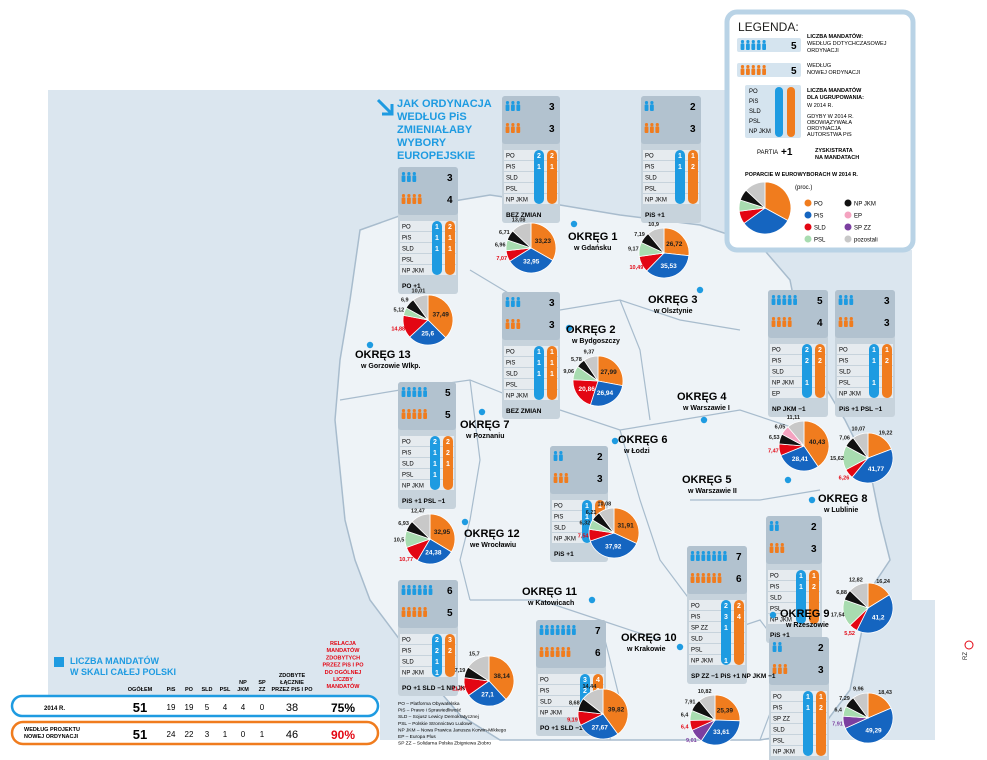  What do you see at coordinates (398, 310) in the screenshot?
I see `pie-value-label: 5,12` at bounding box center [398, 310].